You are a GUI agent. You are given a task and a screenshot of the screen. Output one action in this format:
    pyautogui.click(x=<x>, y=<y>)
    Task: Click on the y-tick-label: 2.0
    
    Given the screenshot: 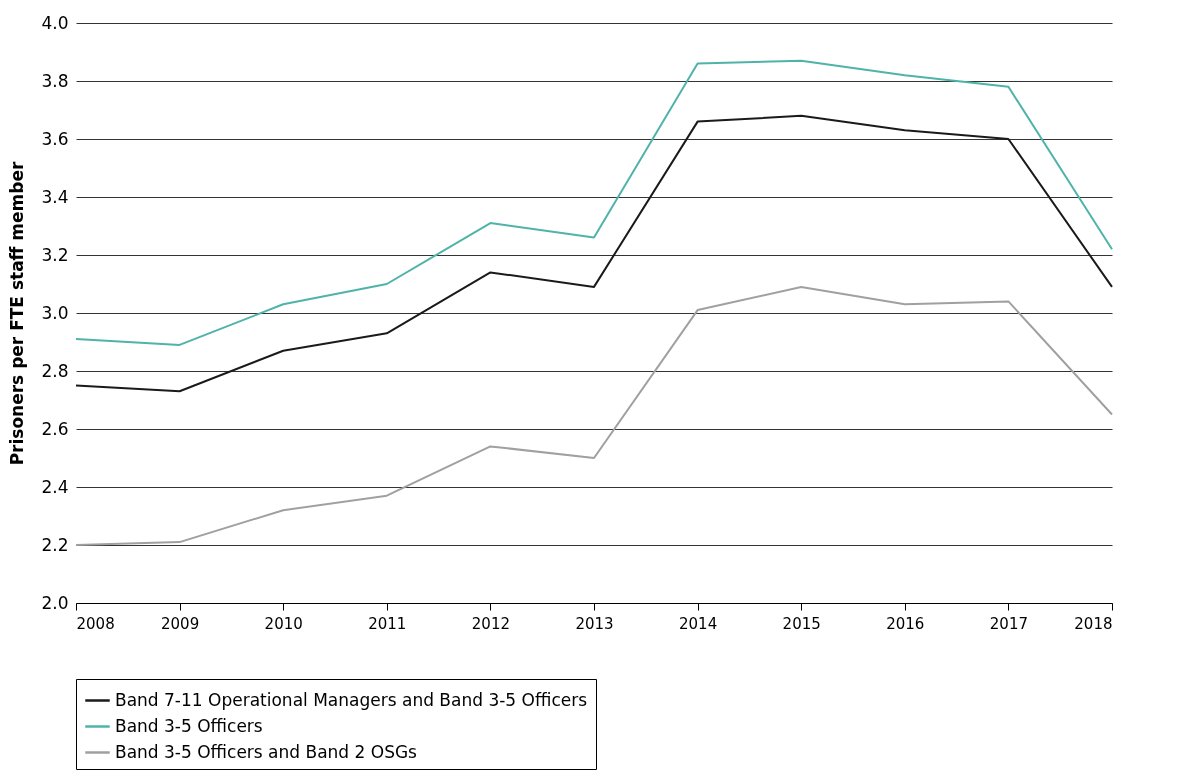 What is the action you would take?
    pyautogui.click(x=55, y=602)
    